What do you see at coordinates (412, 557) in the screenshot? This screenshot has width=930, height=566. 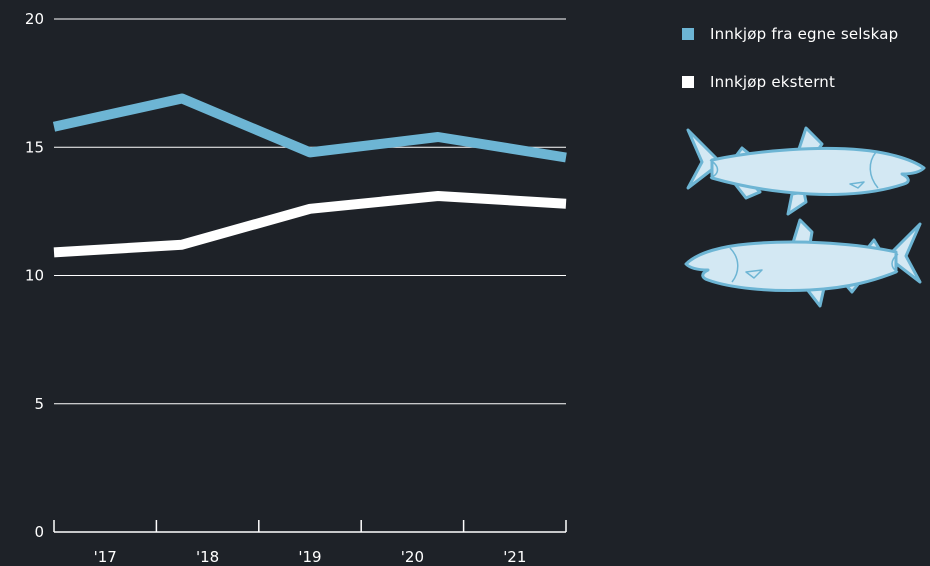 I see `x-tick-label: '20` at bounding box center [412, 557].